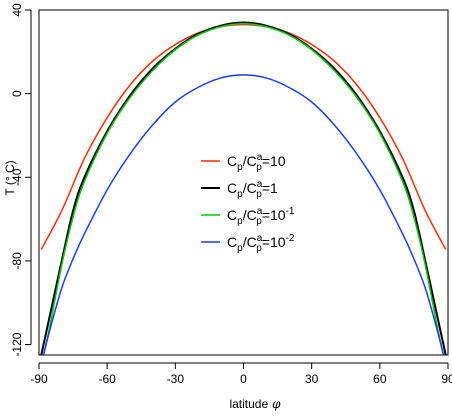  I want to click on x-tick-label: -30, so click(176, 379).